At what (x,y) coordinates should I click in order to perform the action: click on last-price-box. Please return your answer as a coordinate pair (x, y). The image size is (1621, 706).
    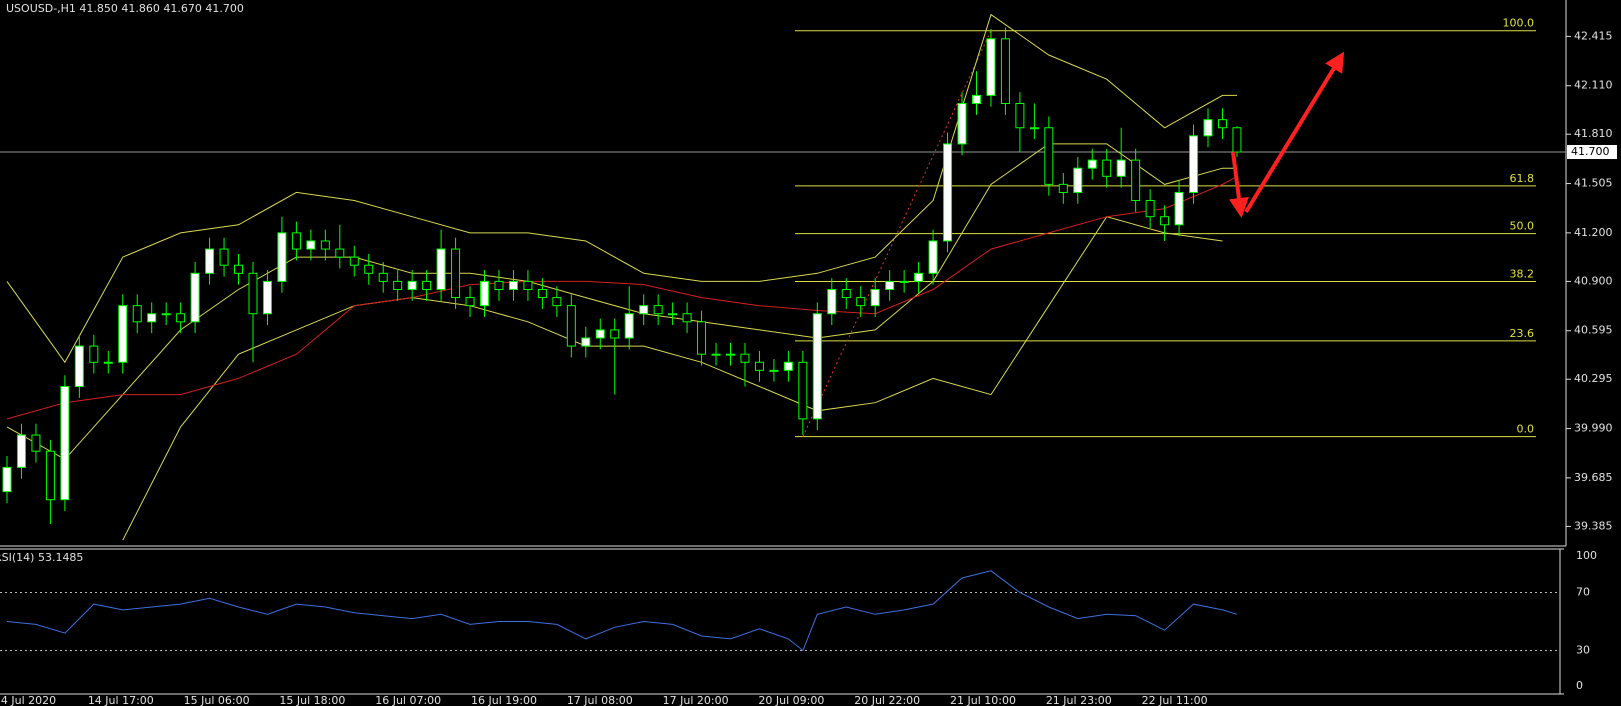
    Looking at the image, I should click on (1592, 152).